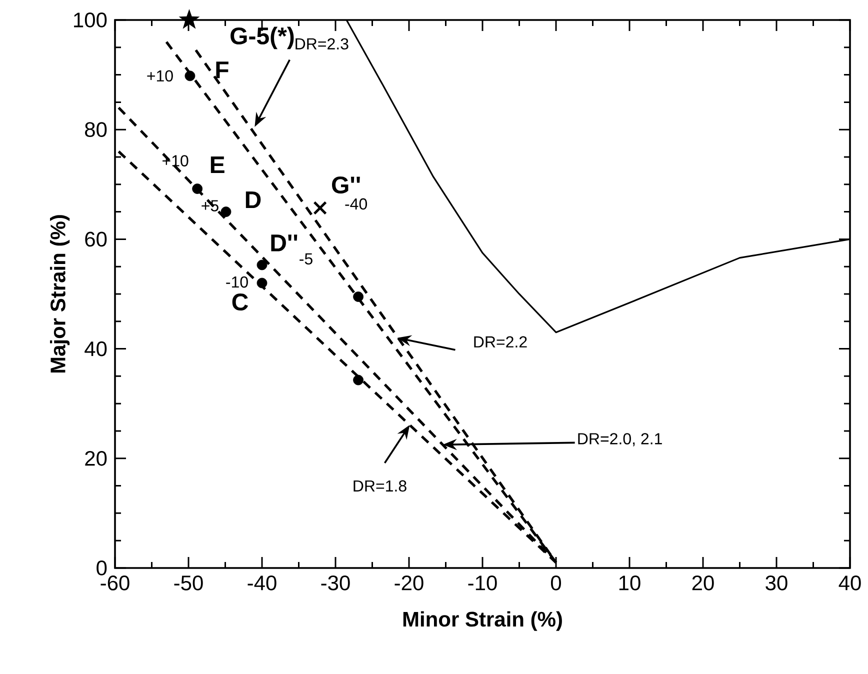 The image size is (868, 674). What do you see at coordinates (160, 76) in the screenshot?
I see `annotation: +10` at bounding box center [160, 76].